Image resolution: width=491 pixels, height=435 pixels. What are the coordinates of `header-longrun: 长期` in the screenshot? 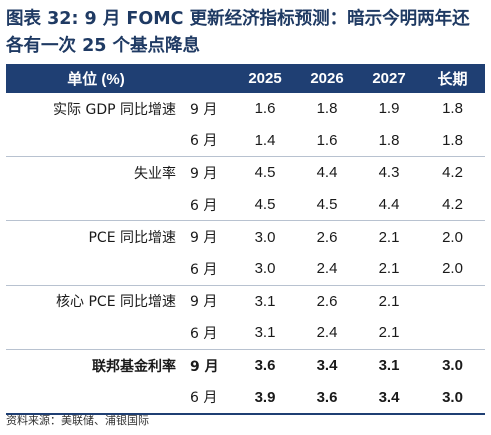 It's located at (452, 78).